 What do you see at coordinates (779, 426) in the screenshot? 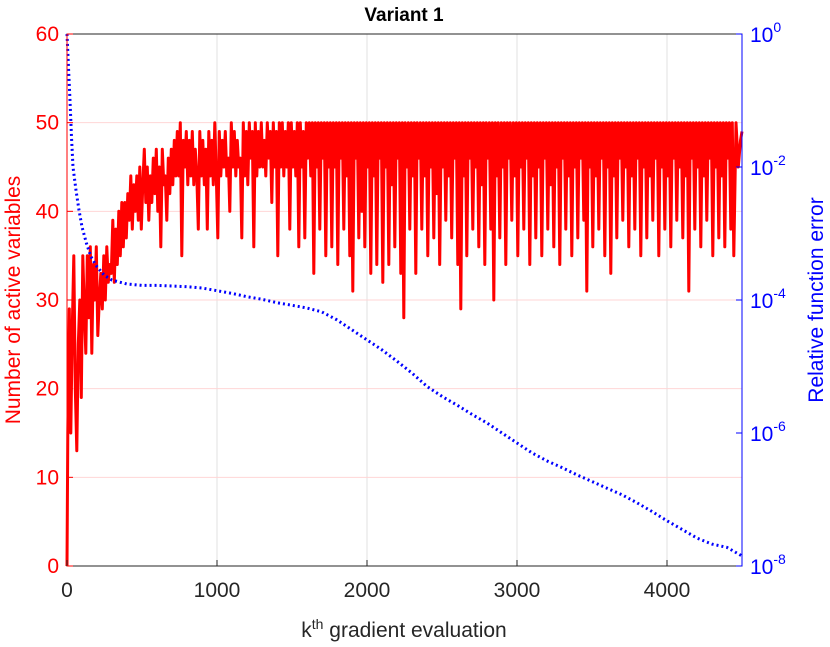
I see `y-right-tick-exp: -6` at bounding box center [779, 426].